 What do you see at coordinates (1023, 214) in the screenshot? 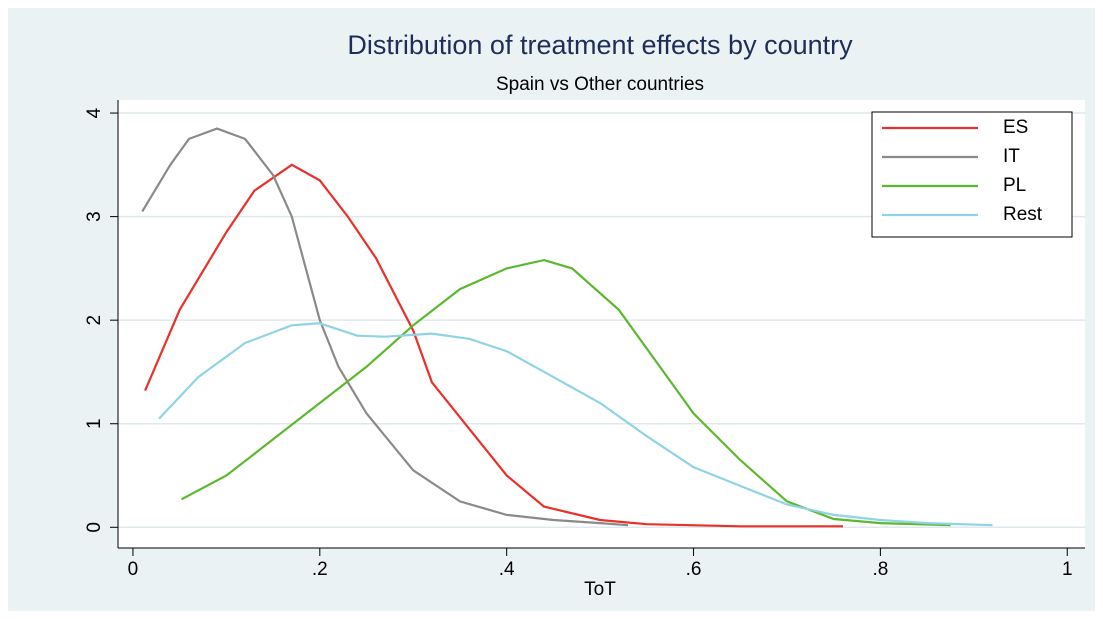
I see `legend-label: Rest` at bounding box center [1023, 214].